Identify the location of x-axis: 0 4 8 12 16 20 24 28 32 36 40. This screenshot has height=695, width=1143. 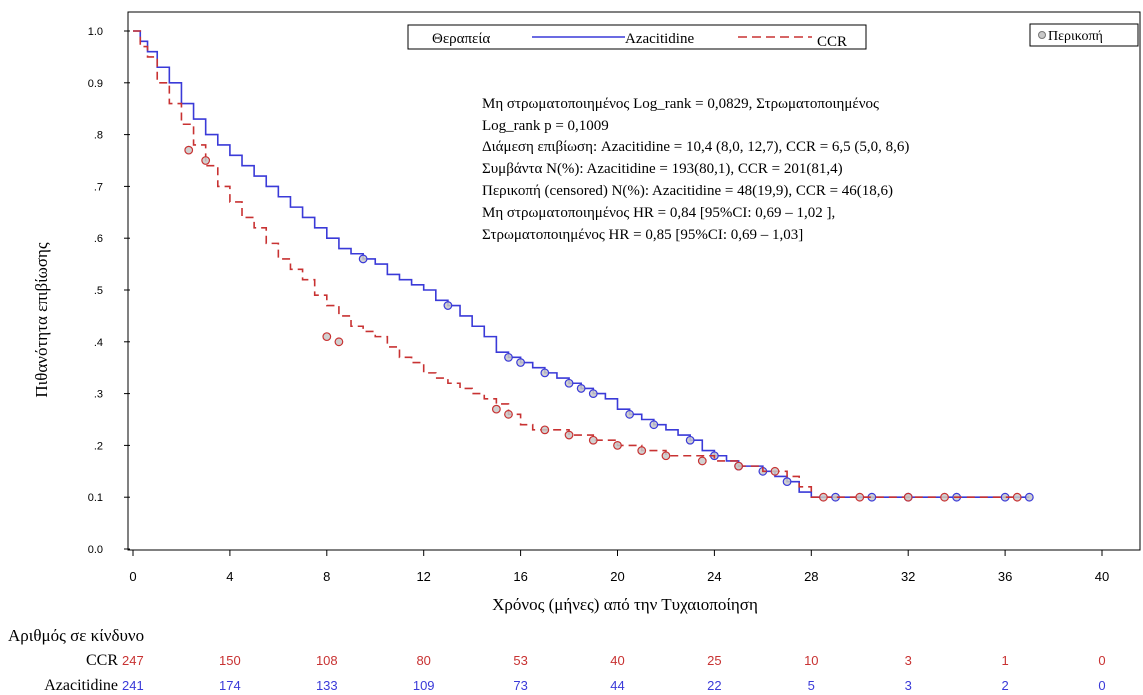
(619, 567).